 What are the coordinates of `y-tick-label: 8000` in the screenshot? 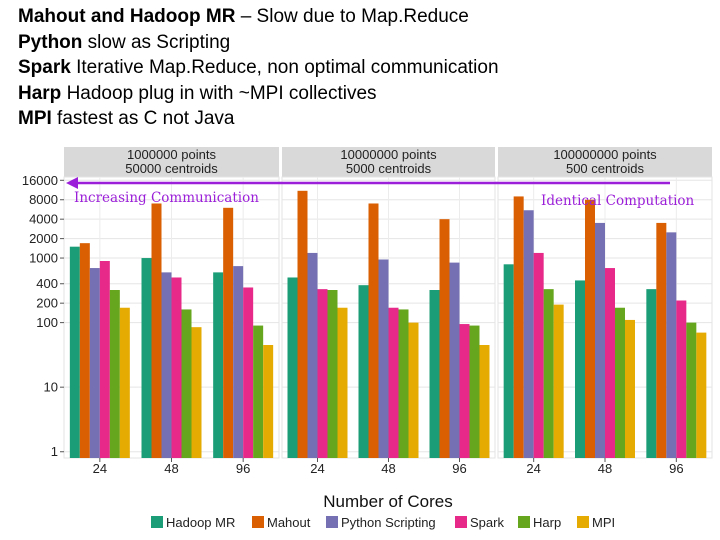 It's located at (43, 199).